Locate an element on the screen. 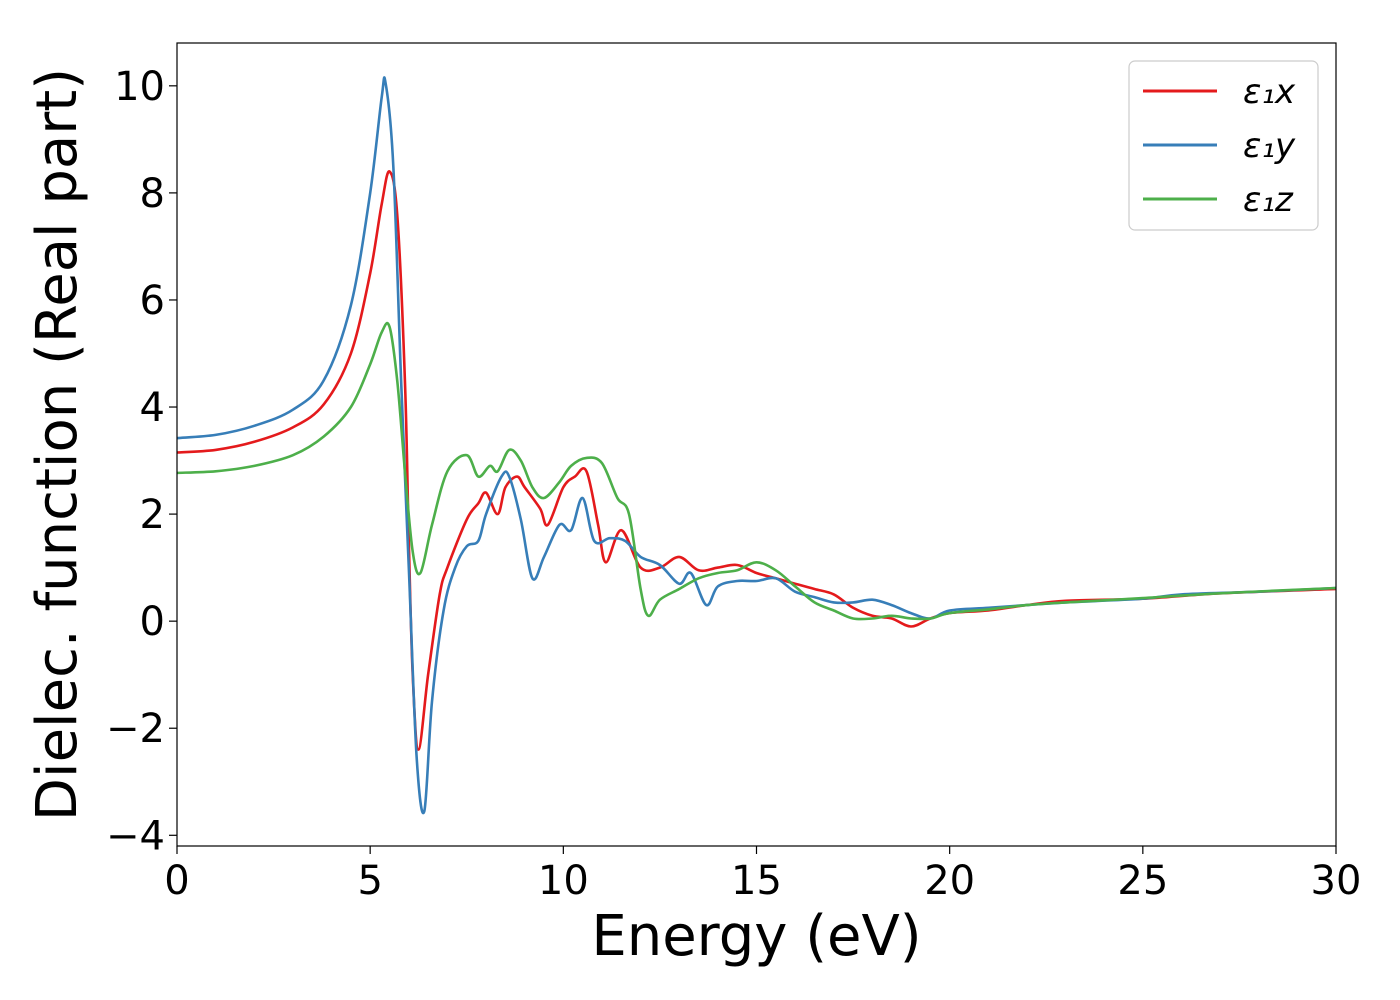 This screenshot has height=1000, width=1400. y-axis-label: Dielec. function (Real part) is located at coordinates (57, 444).